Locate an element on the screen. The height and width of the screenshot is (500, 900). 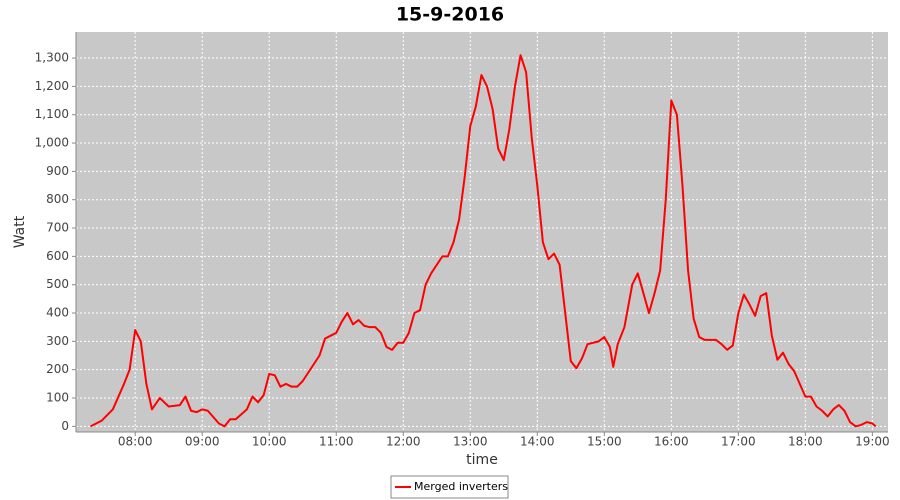
x-tick-label: 08:00 is located at coordinates (135, 442).